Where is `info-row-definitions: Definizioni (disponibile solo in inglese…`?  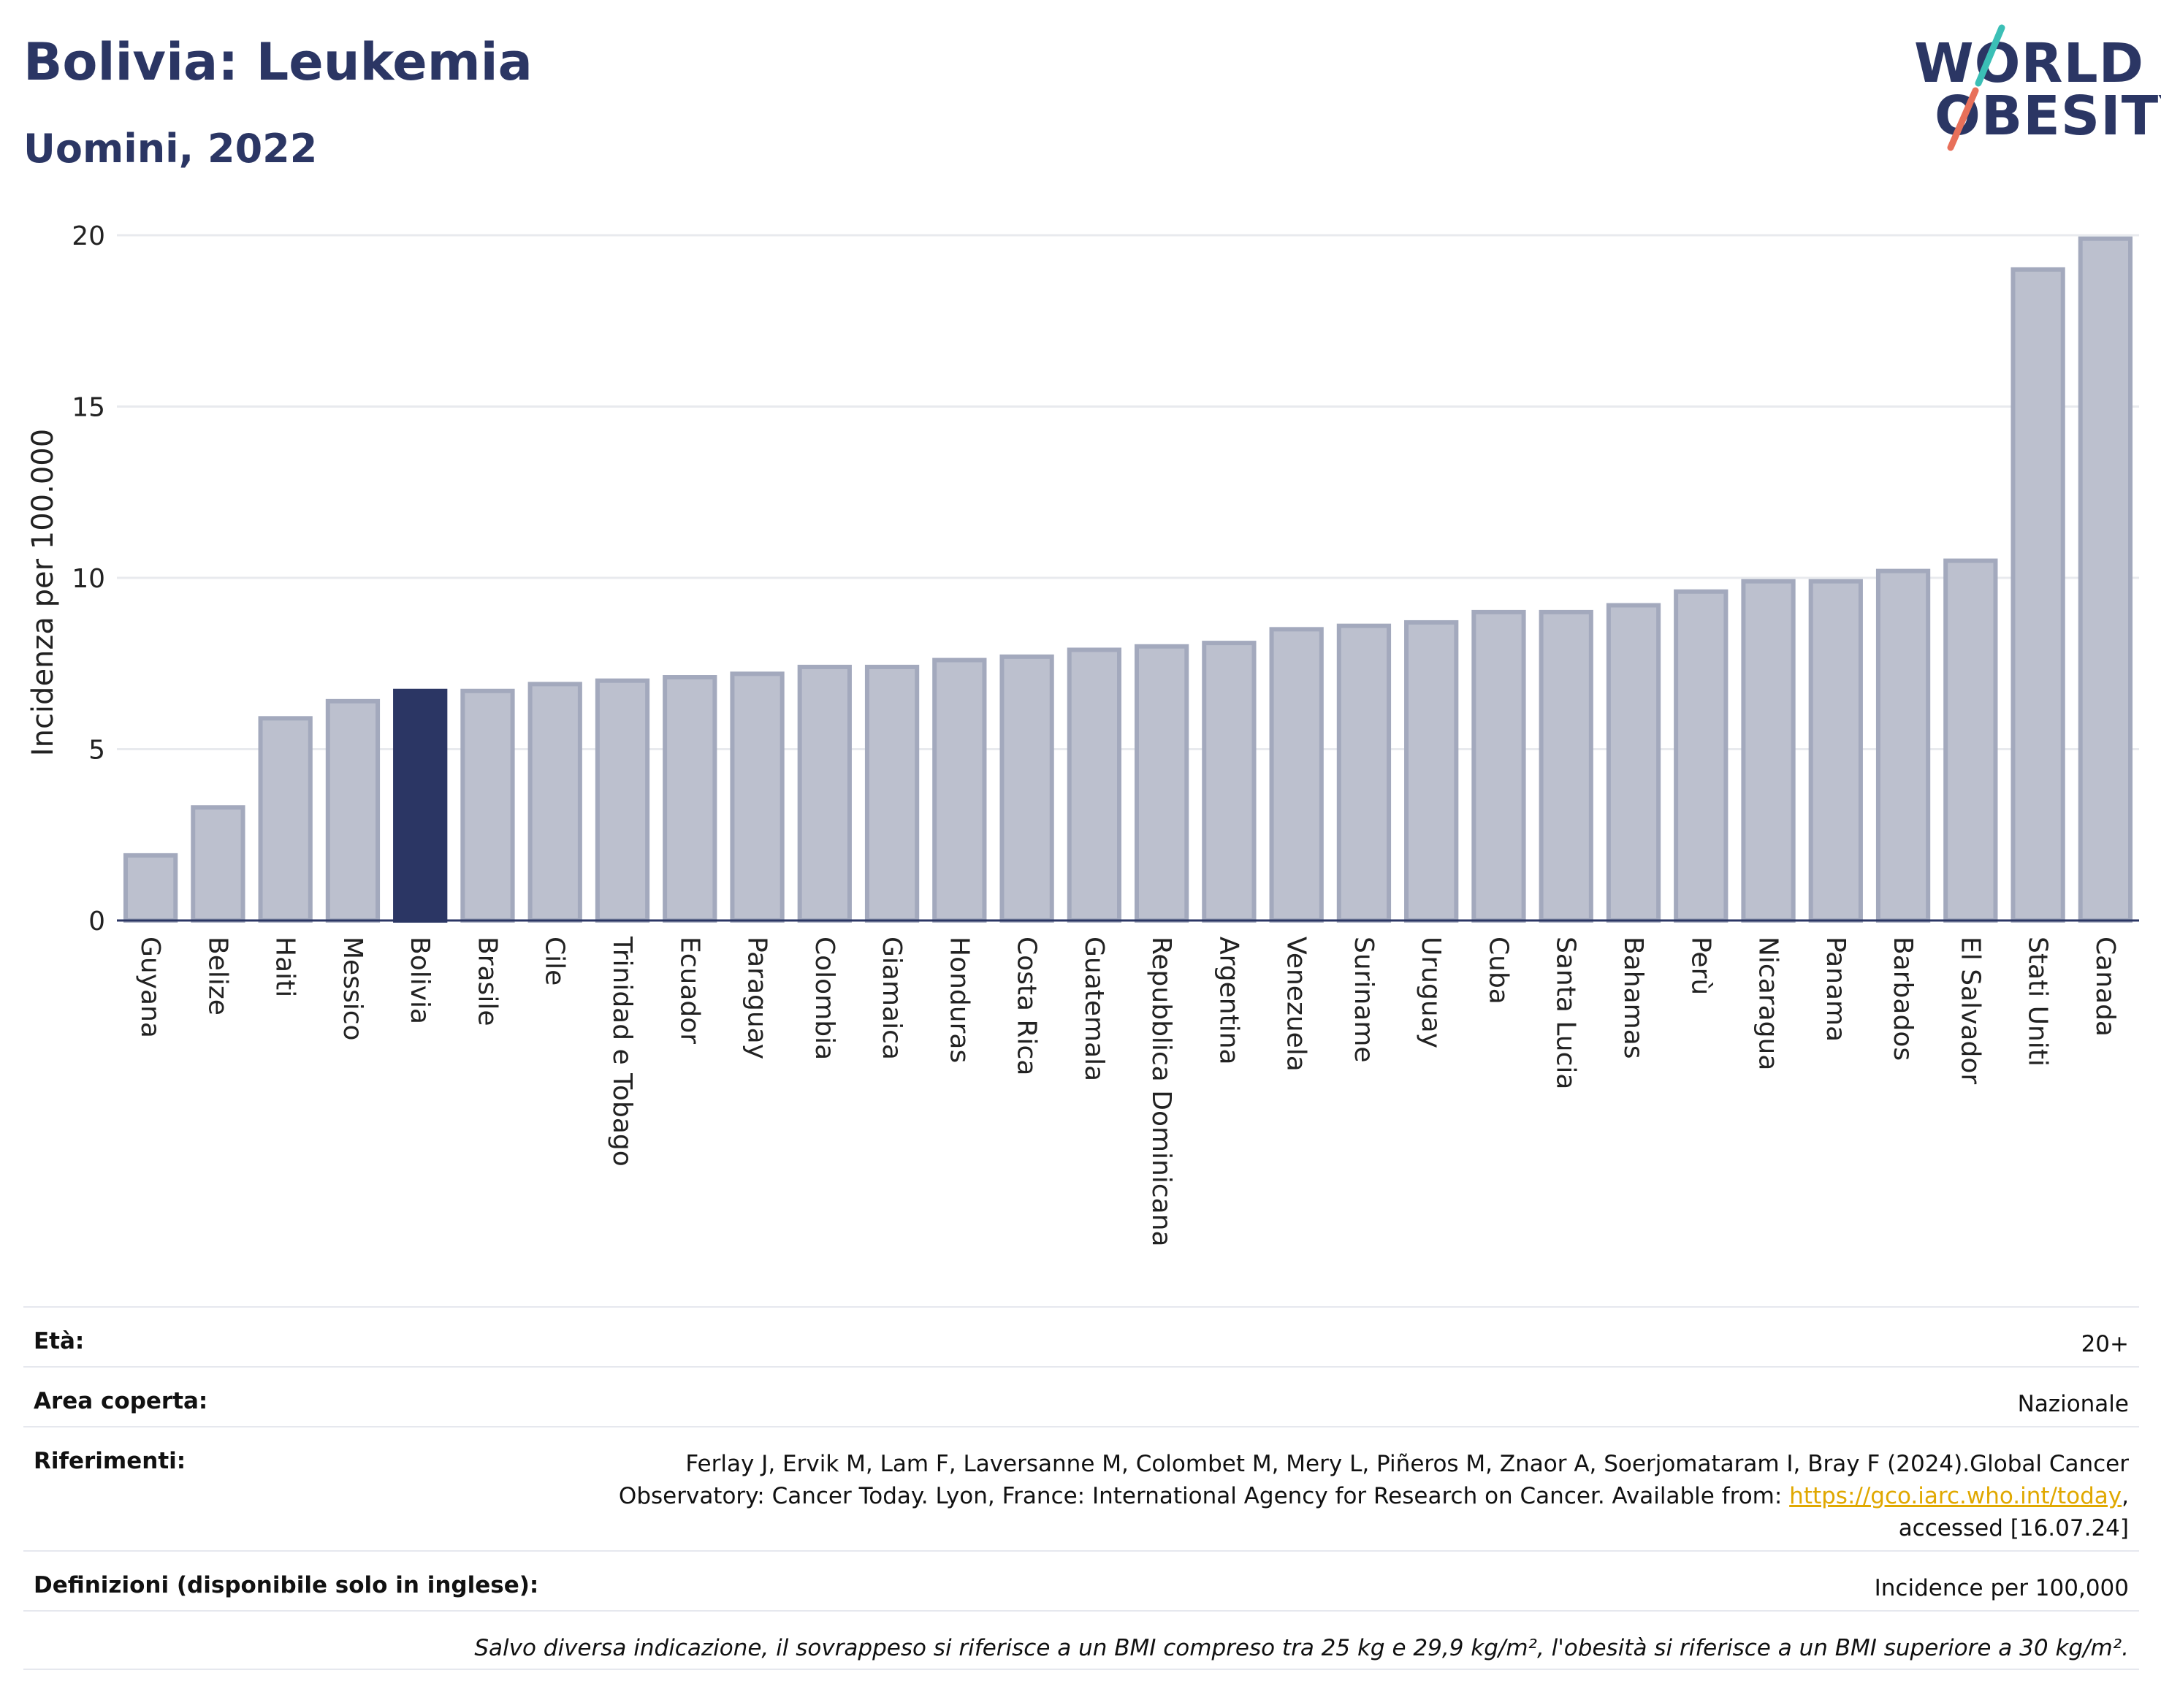
info-row-definitions: Definizioni (disponibile solo in inglese… is located at coordinates (1081, 1580).